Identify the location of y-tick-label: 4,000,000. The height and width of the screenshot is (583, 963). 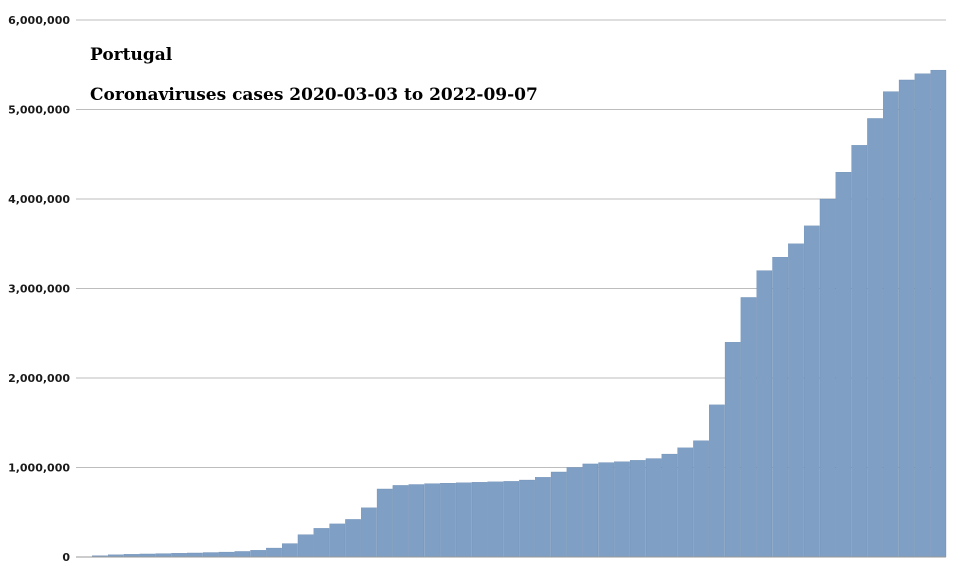
(39, 199).